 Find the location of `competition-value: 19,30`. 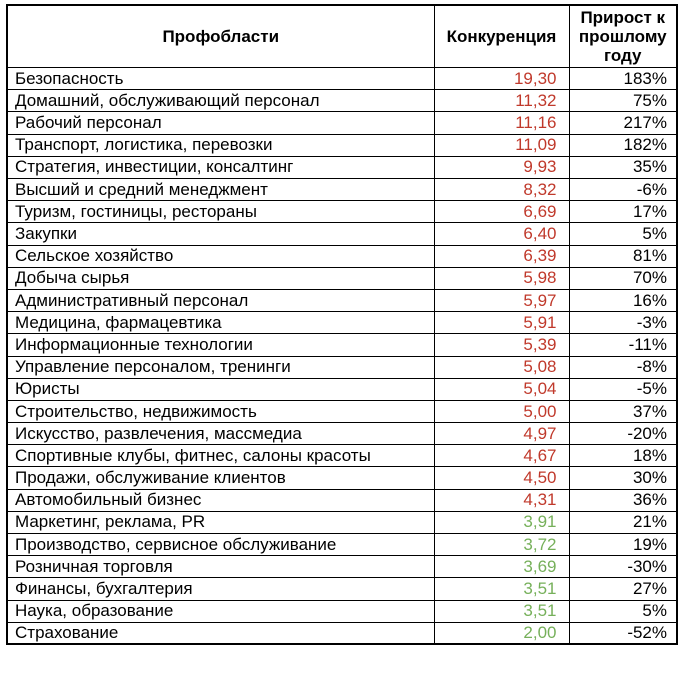

competition-value: 19,30 is located at coordinates (501, 79).